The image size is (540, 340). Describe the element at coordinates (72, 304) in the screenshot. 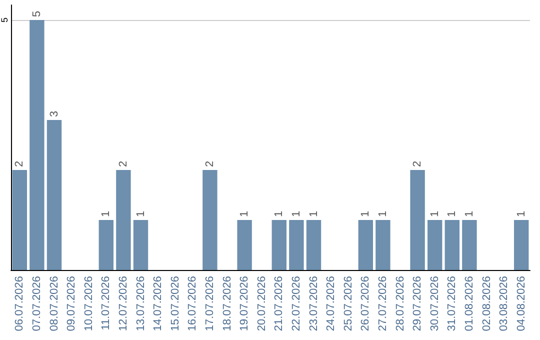

I see `x-tick-label: 09.07.2026` at that location.